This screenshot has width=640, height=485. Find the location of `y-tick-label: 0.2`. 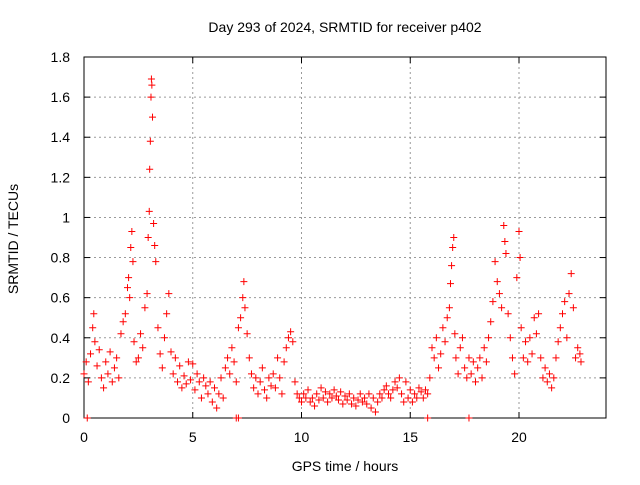

y-tick-label: 0.2 is located at coordinates (61, 378).